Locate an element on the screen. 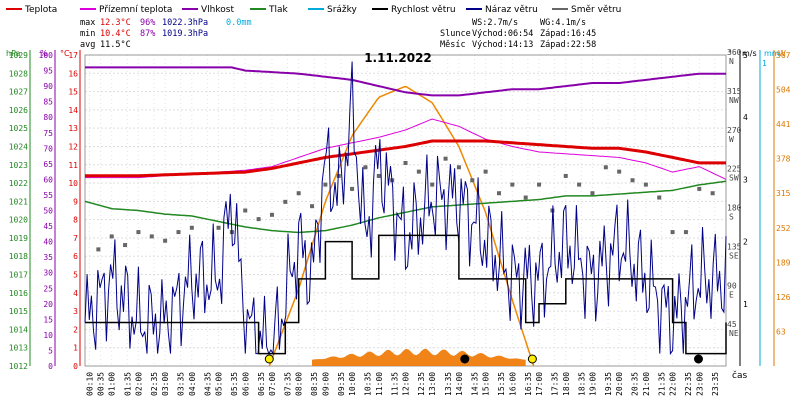 The width and height of the screenshot is (800, 400). tick-temp: 15 is located at coordinates (73, 92).